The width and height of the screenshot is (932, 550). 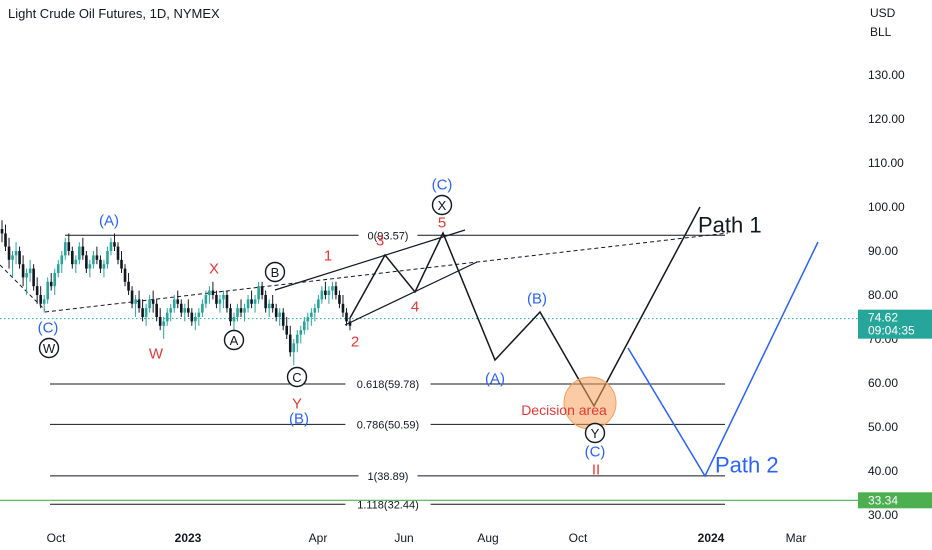 What do you see at coordinates (403, 538) in the screenshot?
I see `x-tick-label: Jun` at bounding box center [403, 538].